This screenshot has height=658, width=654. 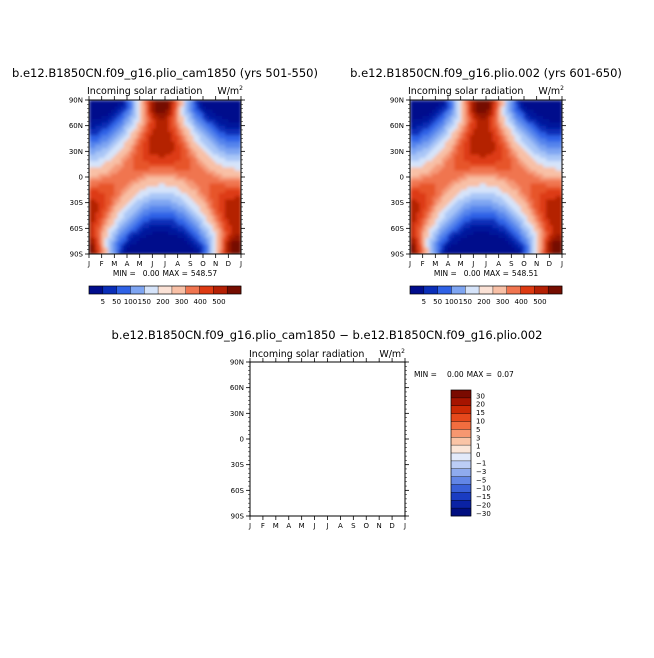 What do you see at coordinates (81, 178) in the screenshot?
I see `y-tick-label: 0` at bounding box center [81, 178].